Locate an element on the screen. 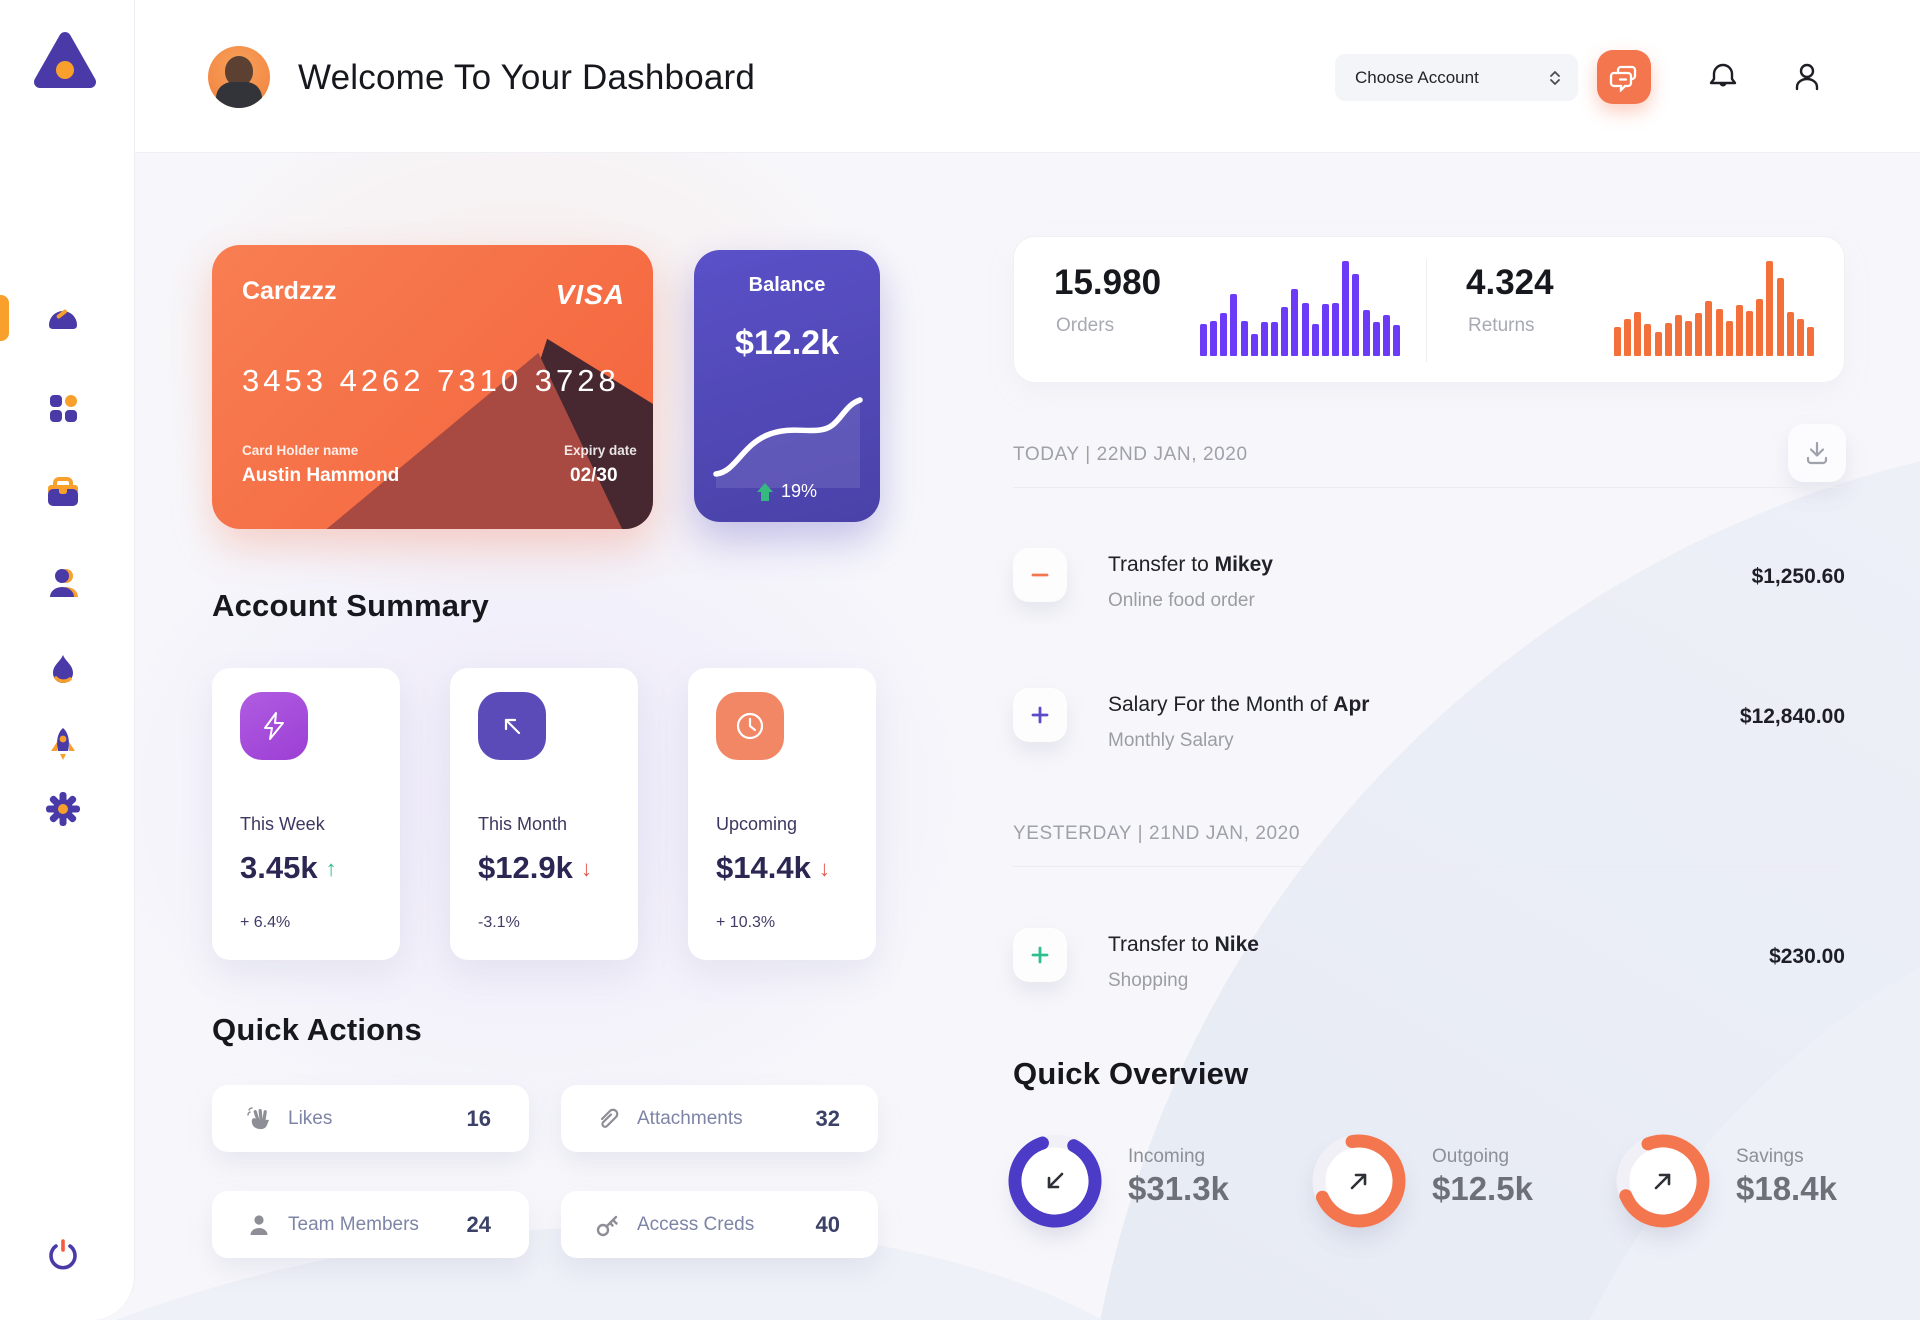 This screenshot has width=1920, height=1320. orders-bar-chart is located at coordinates (1300, 307).